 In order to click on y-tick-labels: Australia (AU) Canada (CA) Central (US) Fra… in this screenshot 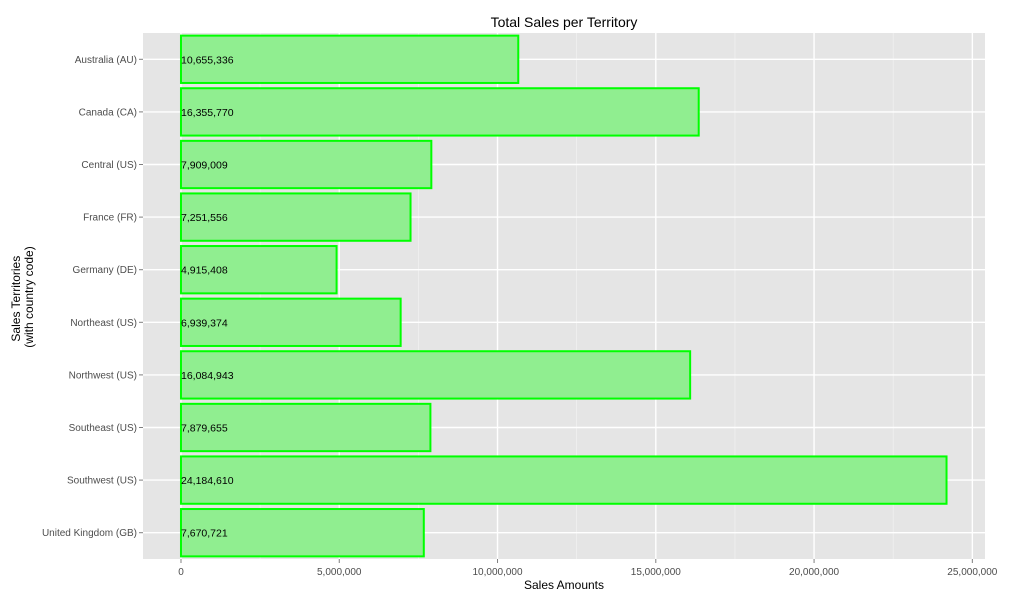, I will do `click(89, 297)`.